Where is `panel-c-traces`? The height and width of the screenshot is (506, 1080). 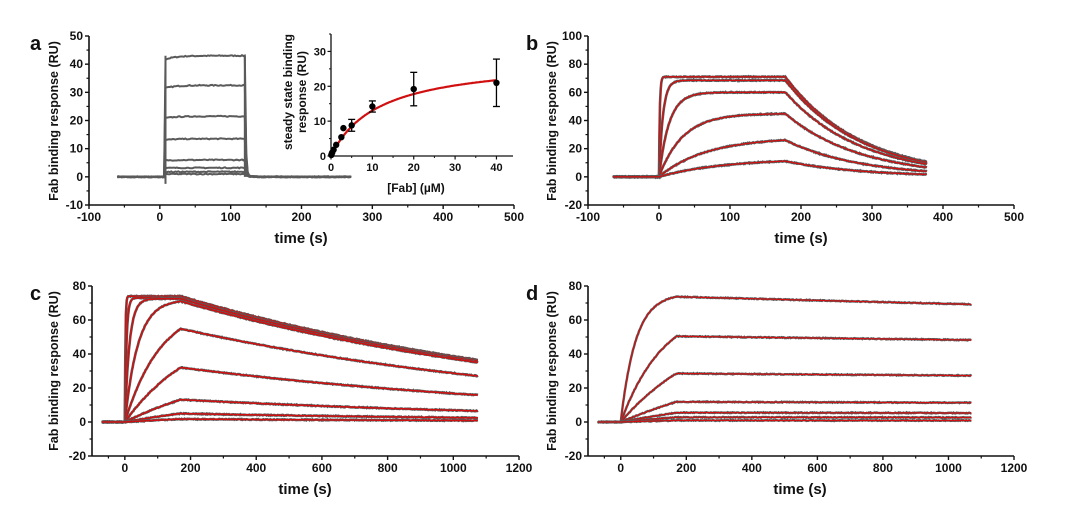
panel-c-traces is located at coordinates (290, 359).